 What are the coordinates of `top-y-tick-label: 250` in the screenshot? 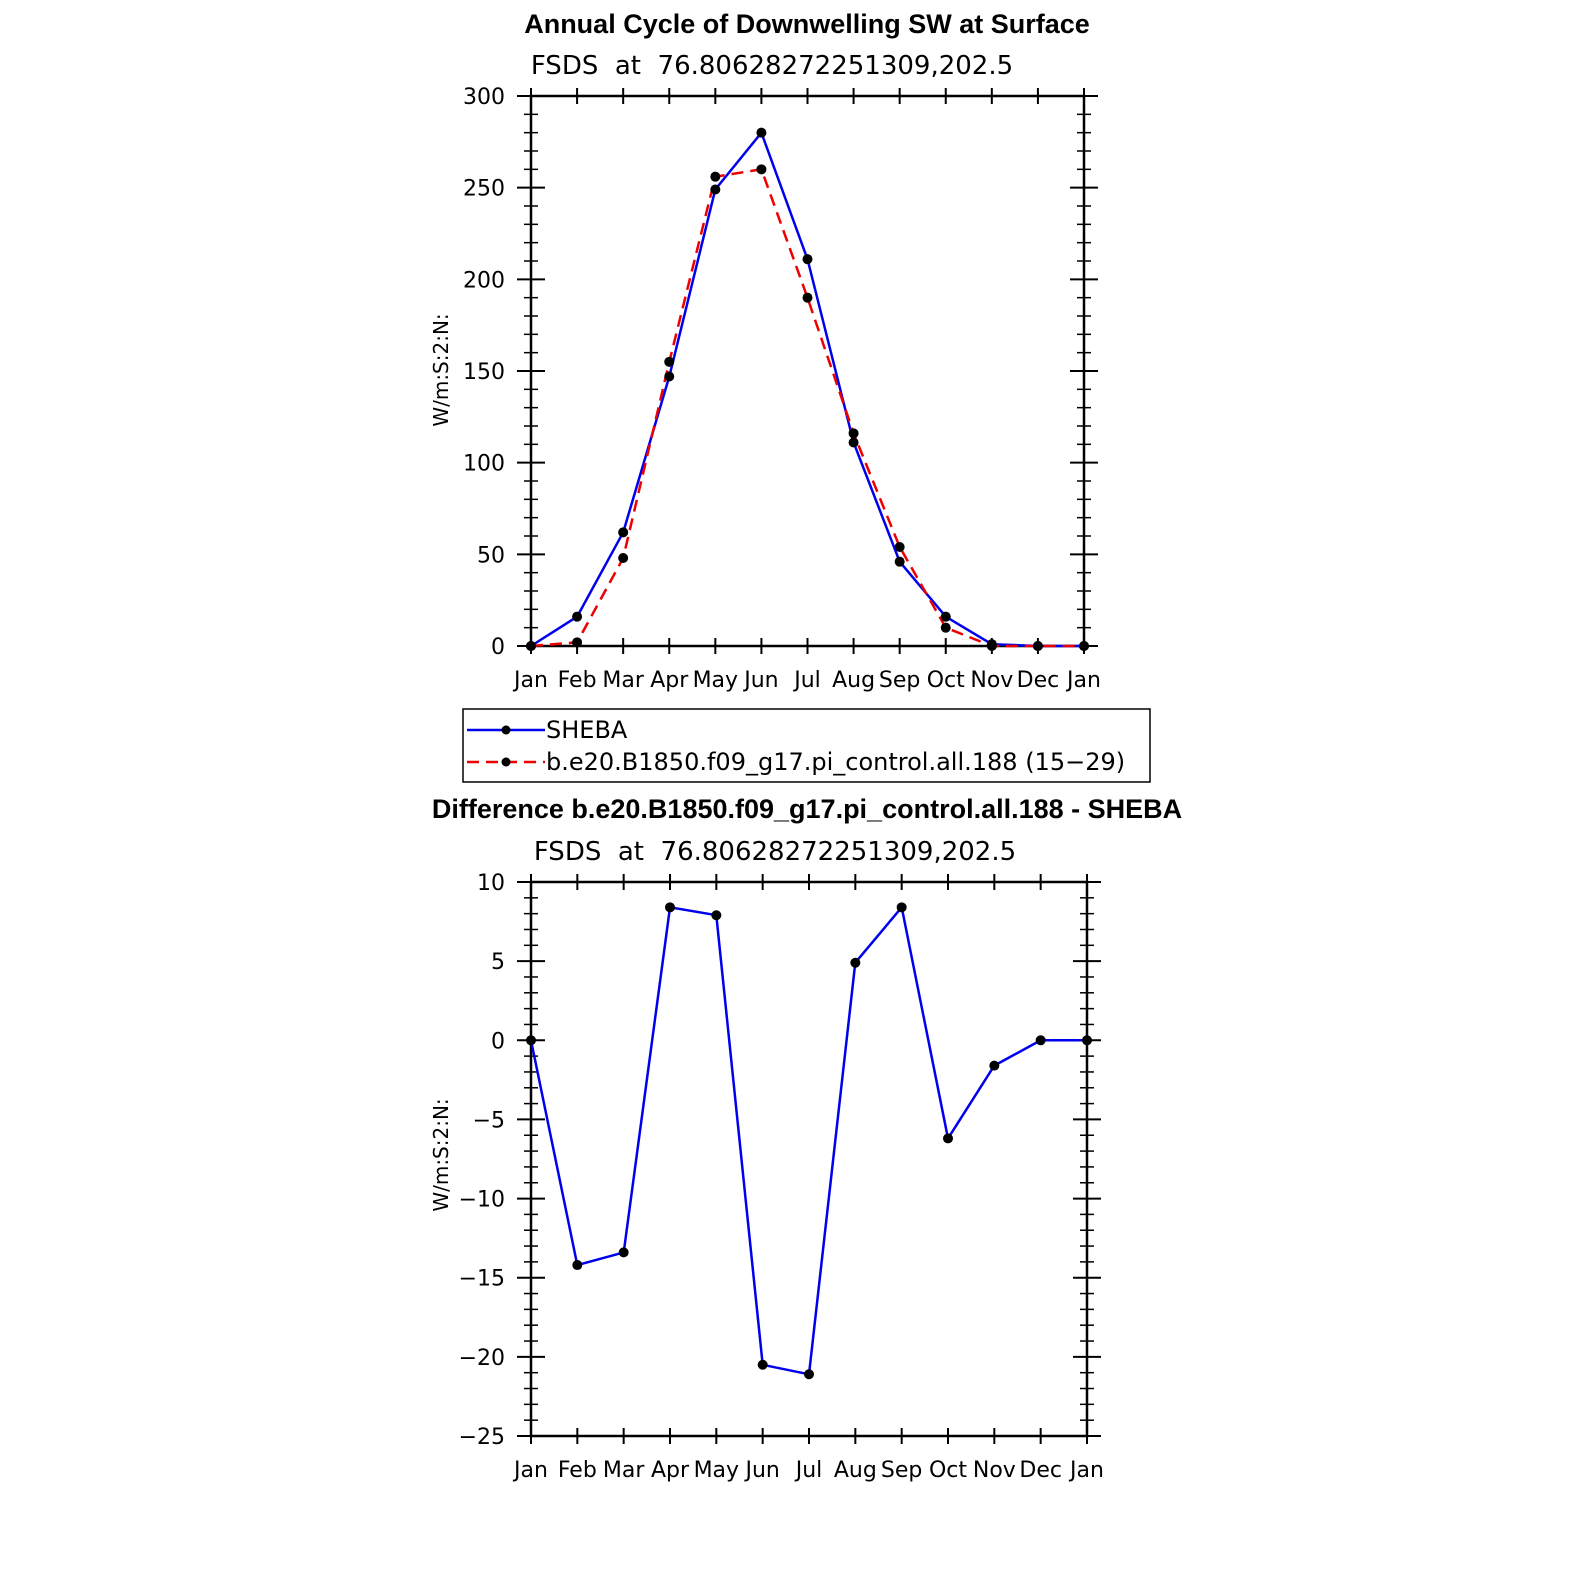 It's located at (484, 189).